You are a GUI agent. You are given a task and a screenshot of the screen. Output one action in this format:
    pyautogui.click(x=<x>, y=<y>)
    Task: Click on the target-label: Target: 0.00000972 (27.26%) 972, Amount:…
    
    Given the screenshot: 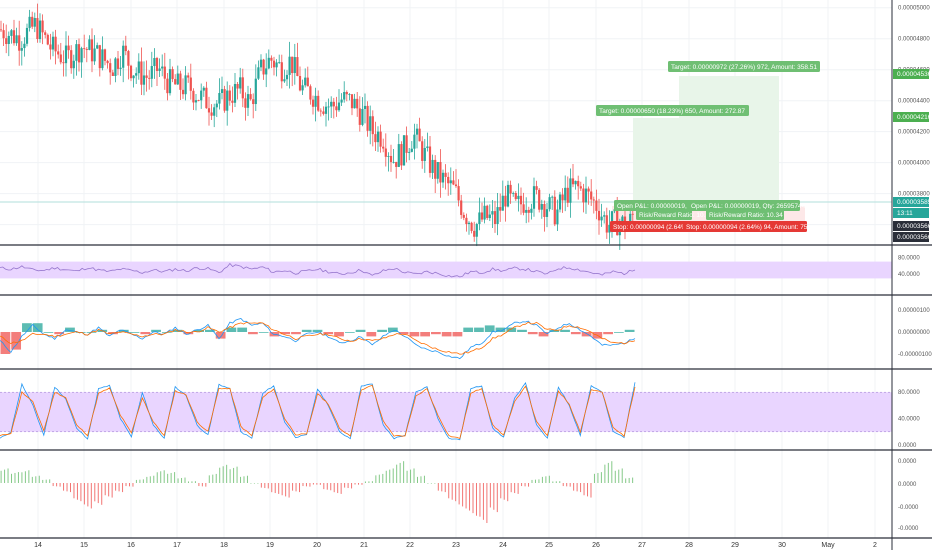 What is the action you would take?
    pyautogui.click(x=744, y=67)
    